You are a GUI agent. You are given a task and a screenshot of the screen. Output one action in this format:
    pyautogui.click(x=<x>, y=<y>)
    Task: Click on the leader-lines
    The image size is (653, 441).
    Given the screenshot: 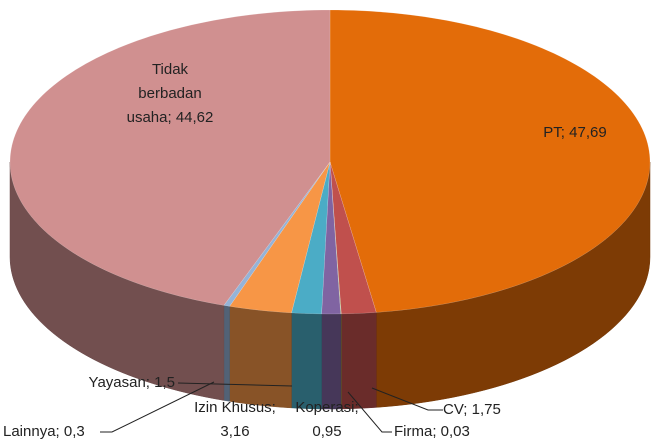 What is the action you would take?
    pyautogui.click(x=271, y=407)
    